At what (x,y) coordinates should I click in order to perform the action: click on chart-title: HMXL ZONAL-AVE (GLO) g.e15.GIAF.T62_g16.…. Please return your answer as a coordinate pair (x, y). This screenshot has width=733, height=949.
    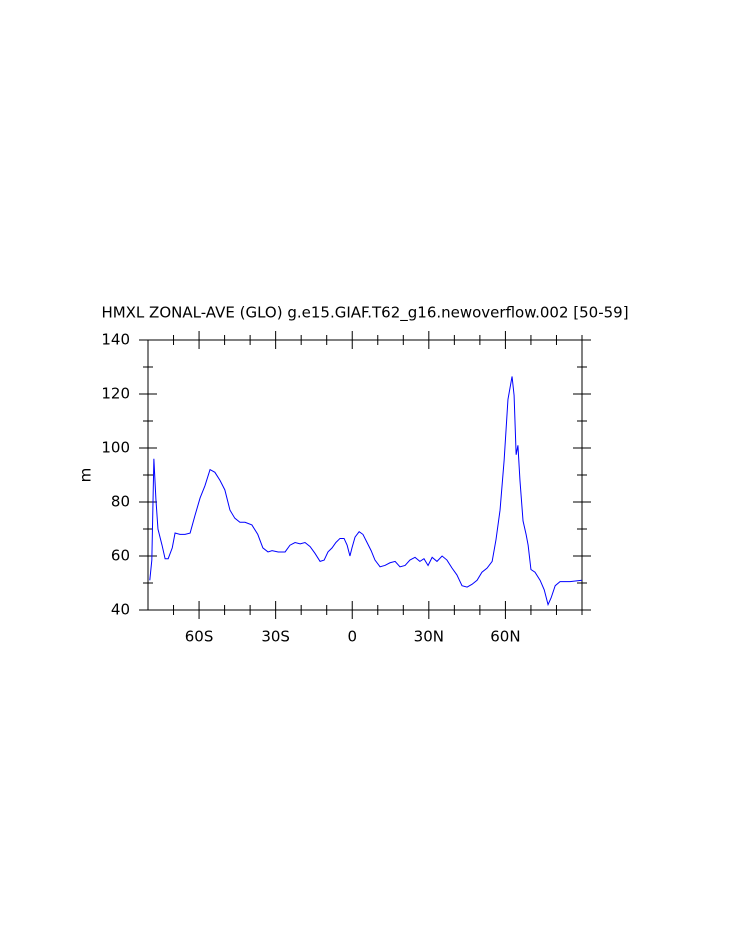
    Looking at the image, I should click on (364, 313).